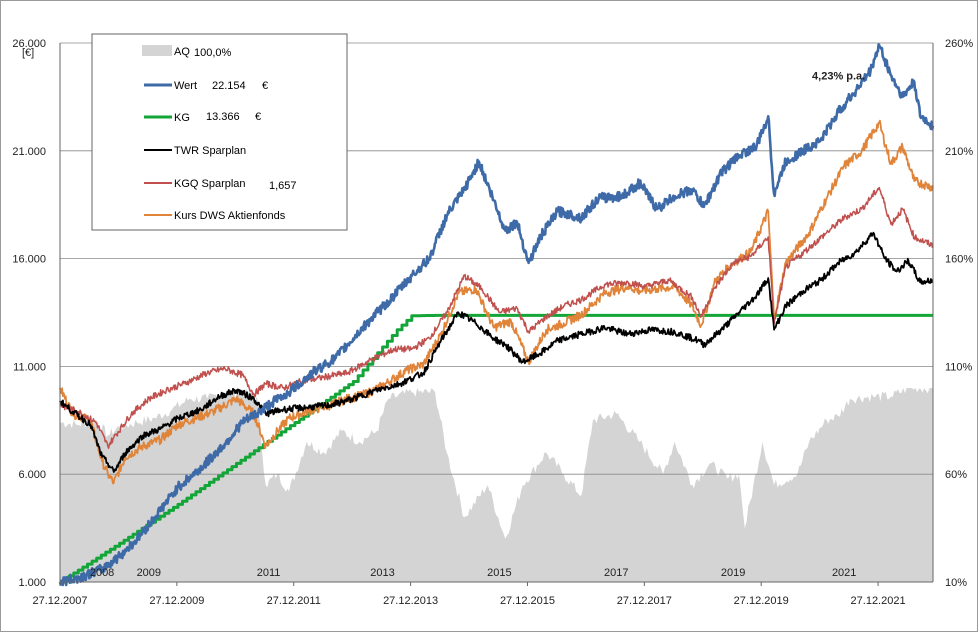 The height and width of the screenshot is (632, 978). I want to click on legend-box, so click(219, 132).